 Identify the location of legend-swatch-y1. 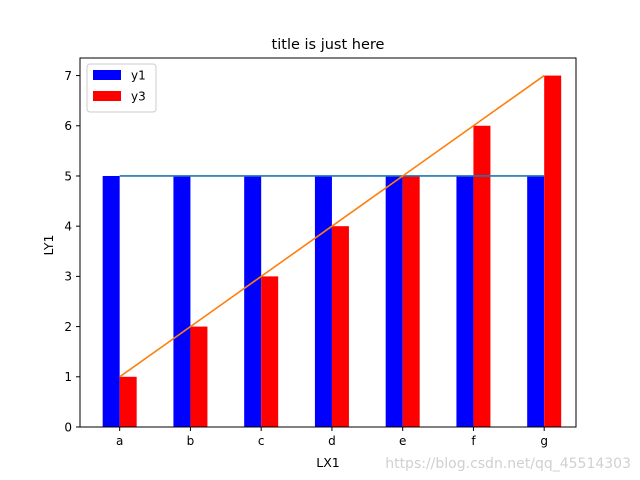
(107, 75).